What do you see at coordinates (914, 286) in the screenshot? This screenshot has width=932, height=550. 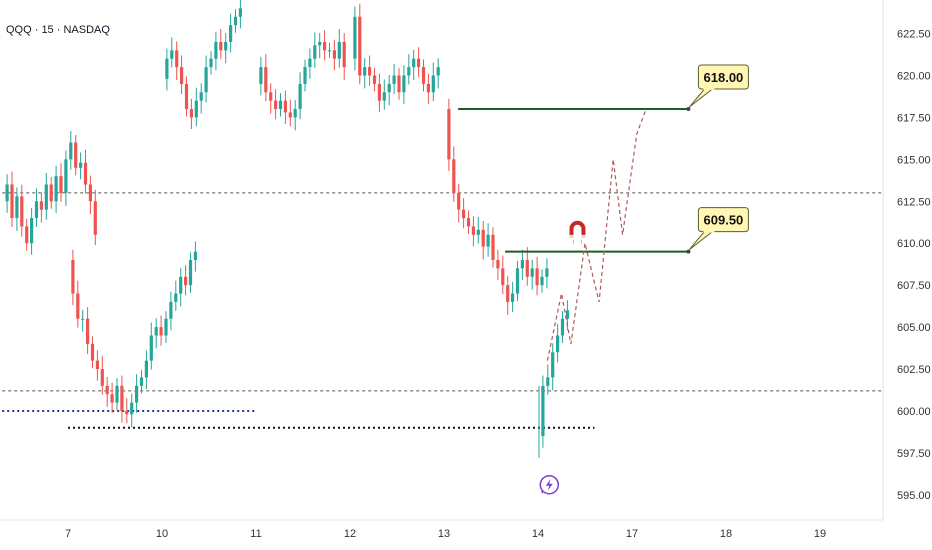 I see `price-tick-label: 607.50` at bounding box center [914, 286].